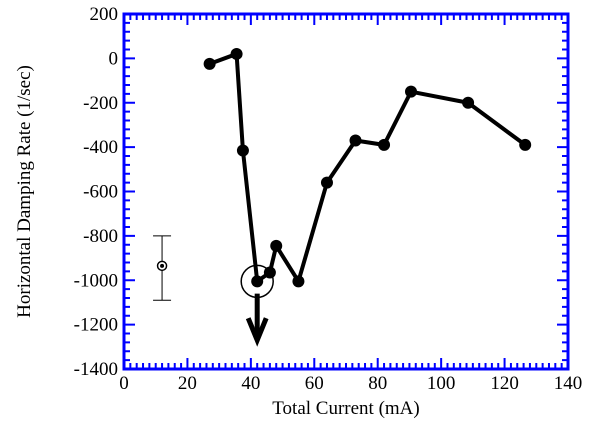 This screenshot has height=425, width=607. What do you see at coordinates (345, 408) in the screenshot?
I see `x-axis-title: Total Current (mA)` at bounding box center [345, 408].